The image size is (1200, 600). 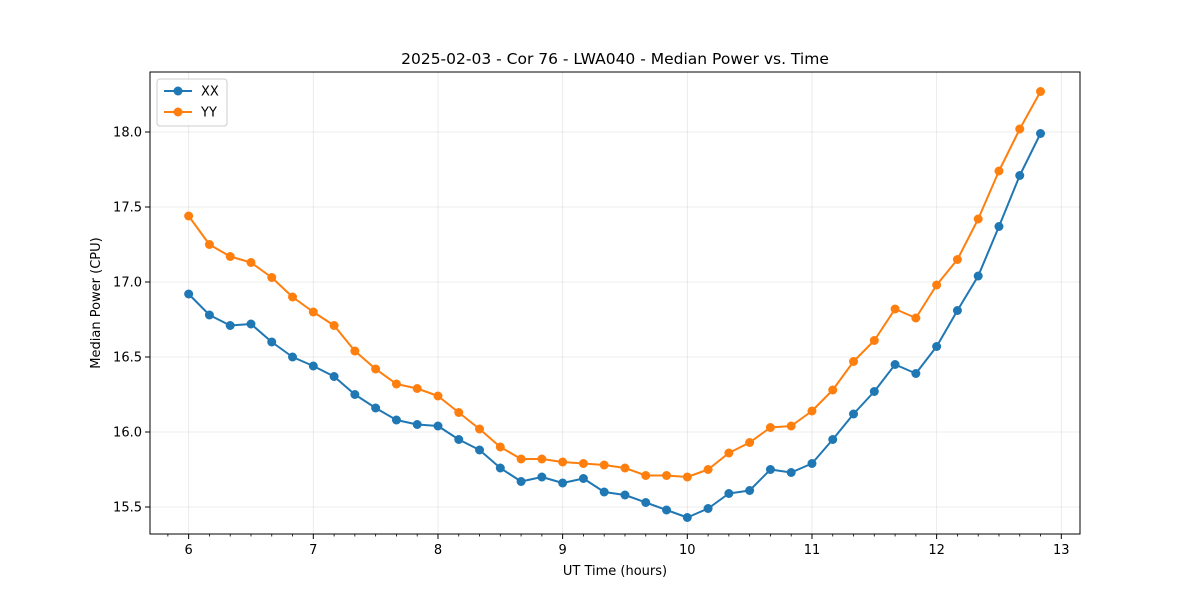 I want to click on x-axis-label: UT Time (hours), so click(x=615, y=571).